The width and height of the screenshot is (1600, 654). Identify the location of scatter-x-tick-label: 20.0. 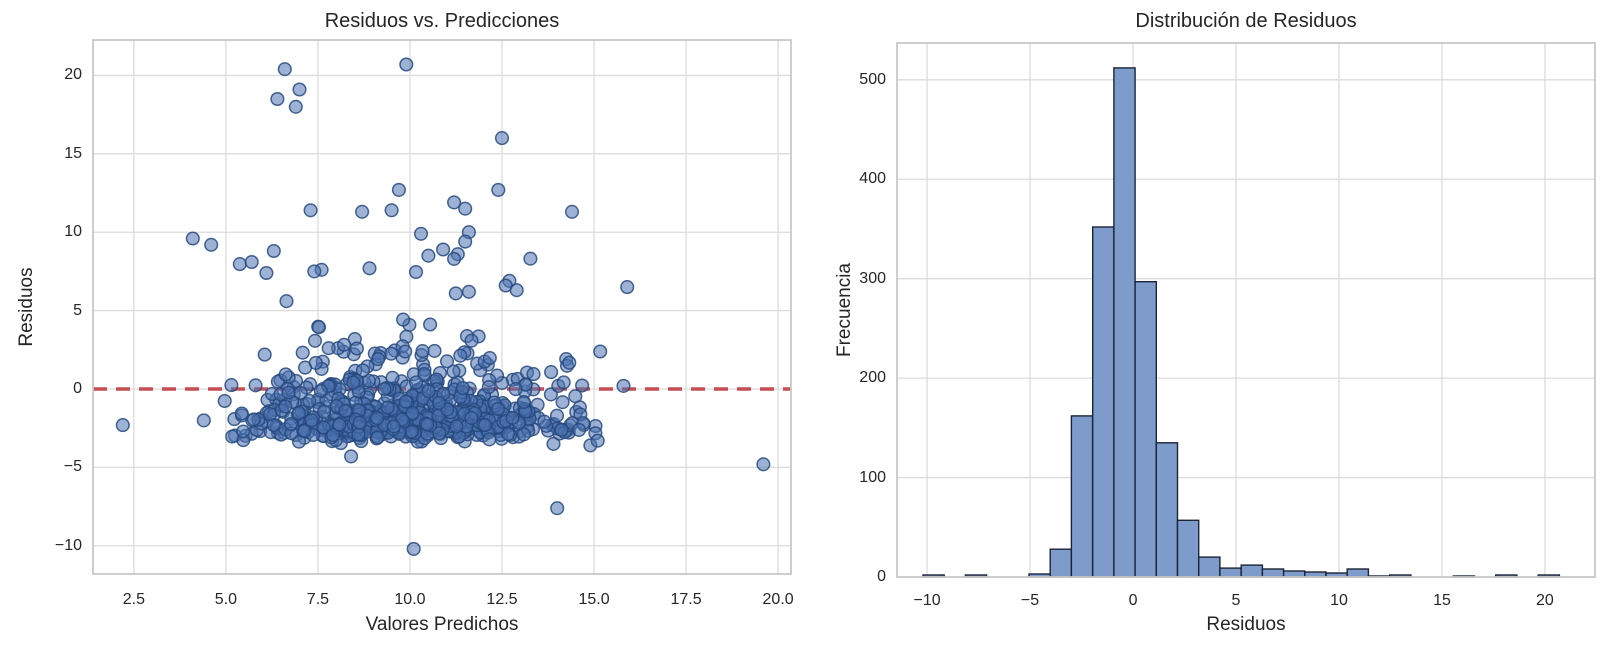
(778, 599).